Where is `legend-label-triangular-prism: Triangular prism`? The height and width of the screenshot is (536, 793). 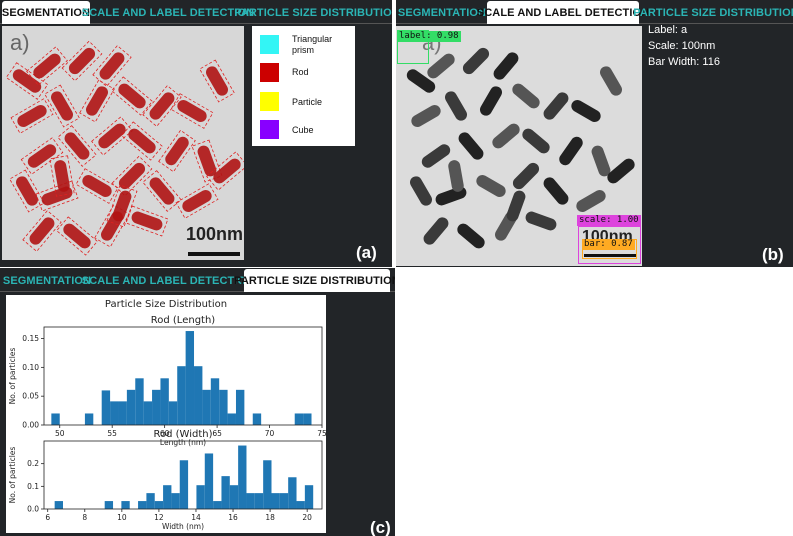
legend-label-triangular-prism: Triangular prism is located at coordinates (312, 44).